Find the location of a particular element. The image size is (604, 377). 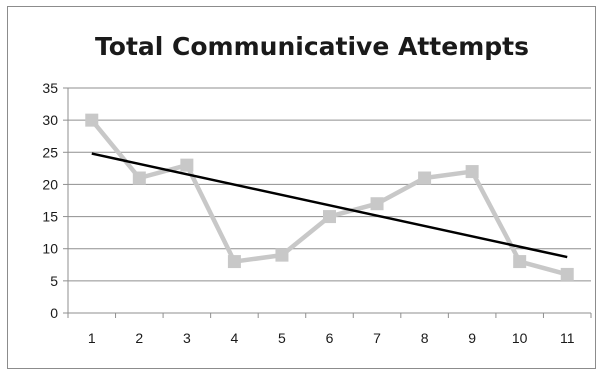

x-tick-label: 6 is located at coordinates (330, 338).